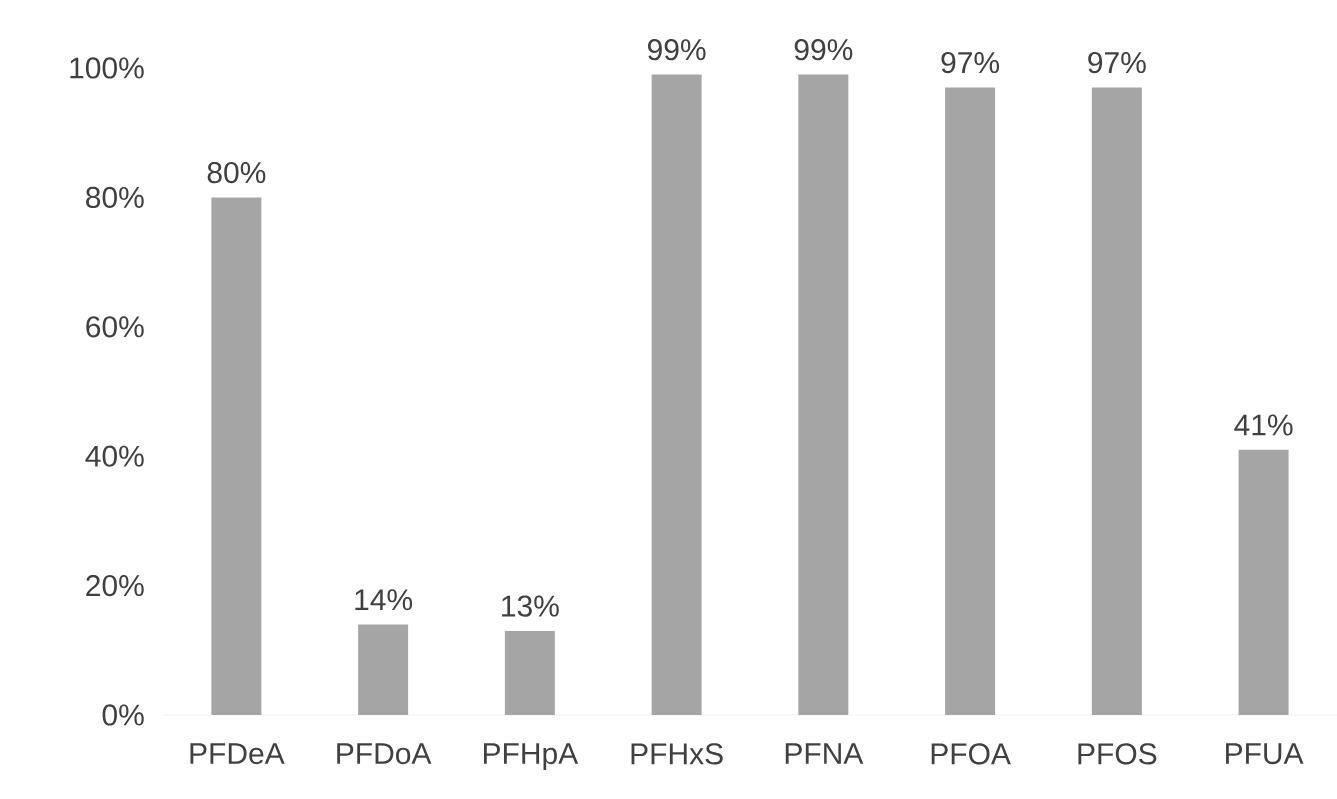 The height and width of the screenshot is (799, 1337). I want to click on data-label: 80%, so click(236, 172).